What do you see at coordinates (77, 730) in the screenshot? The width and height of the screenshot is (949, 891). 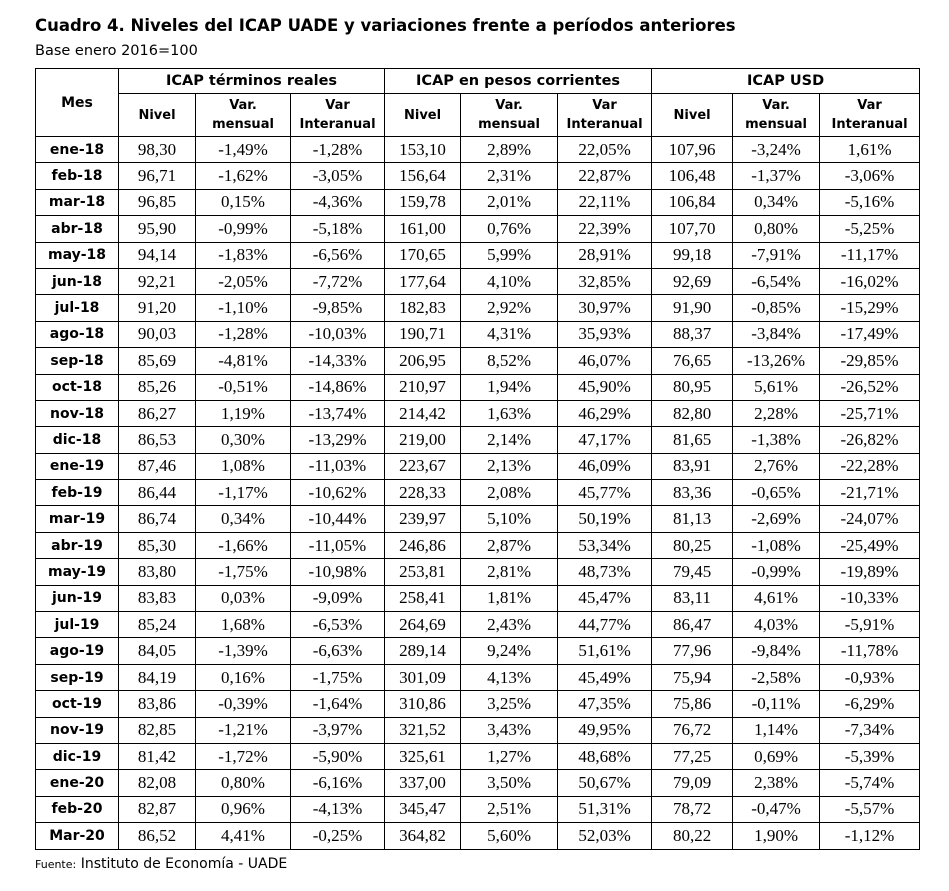 I see `row-month: nov-19` at bounding box center [77, 730].